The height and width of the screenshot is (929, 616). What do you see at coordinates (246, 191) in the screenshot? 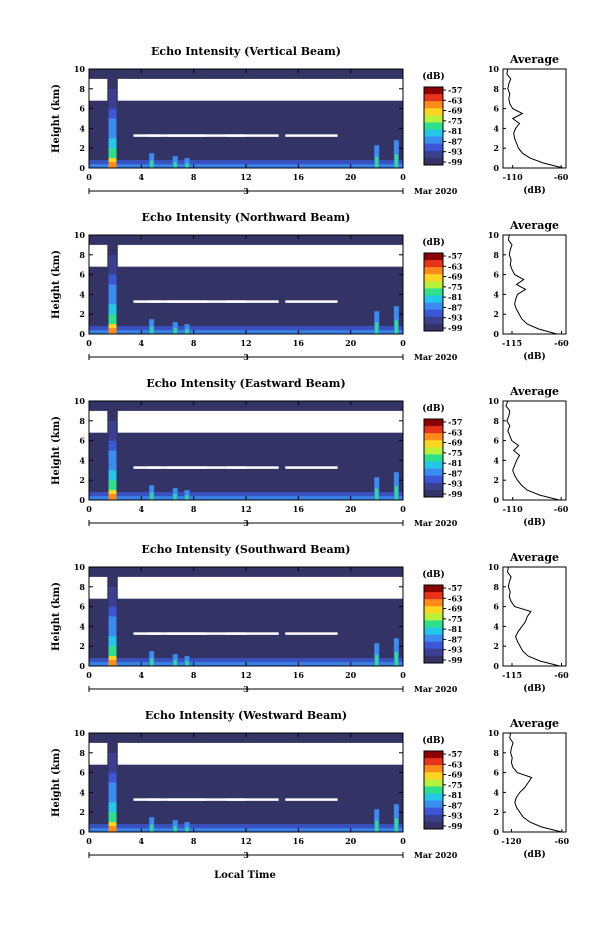
I see `date-day-label: 3` at bounding box center [246, 191].